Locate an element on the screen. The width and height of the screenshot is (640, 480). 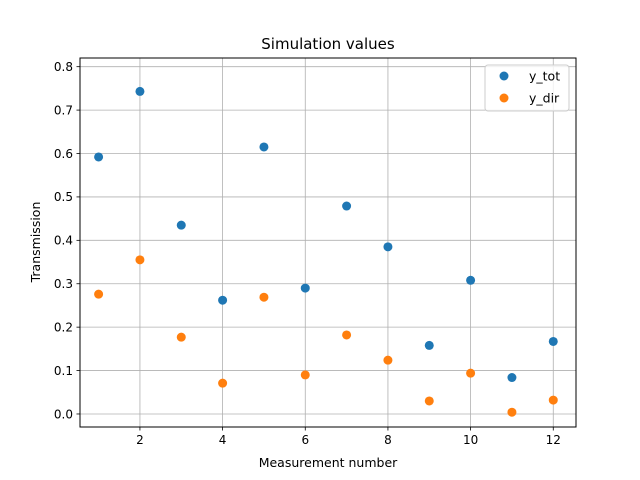
x-tick-label: 10 is located at coordinates (470, 440).